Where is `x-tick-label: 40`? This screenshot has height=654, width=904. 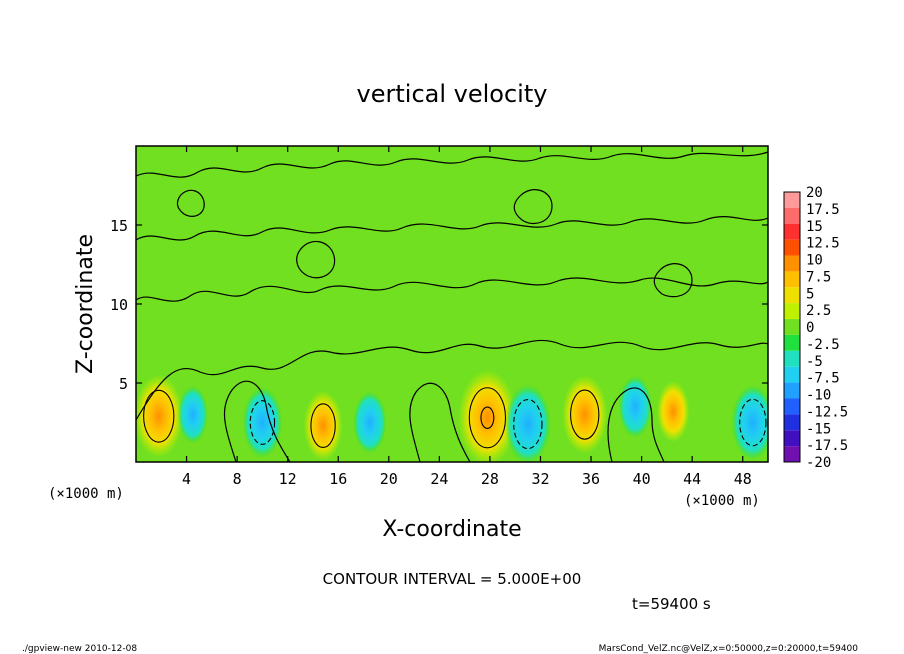
x-tick-label: 40 is located at coordinates (642, 479).